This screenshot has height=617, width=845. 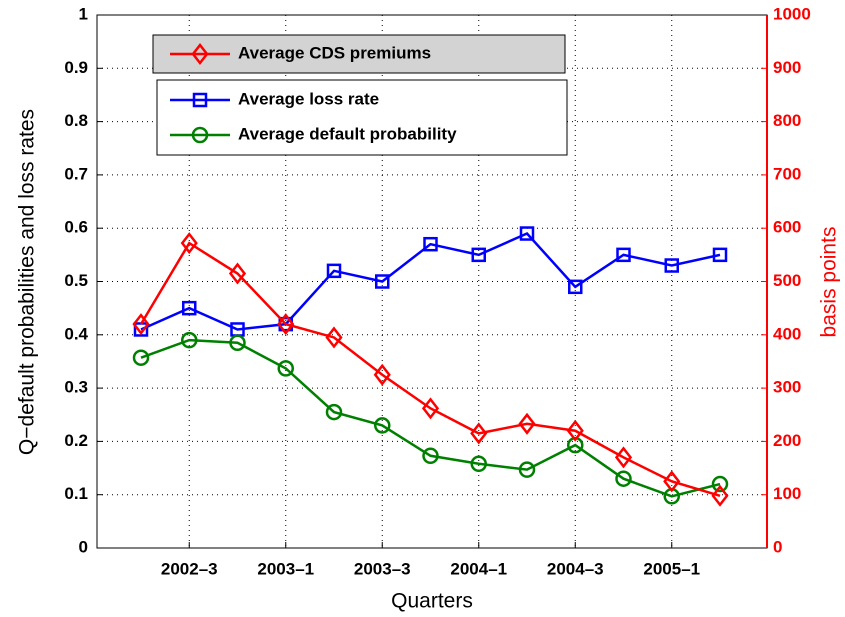 I want to click on y2-tick-label: 0, so click(x=777, y=546).